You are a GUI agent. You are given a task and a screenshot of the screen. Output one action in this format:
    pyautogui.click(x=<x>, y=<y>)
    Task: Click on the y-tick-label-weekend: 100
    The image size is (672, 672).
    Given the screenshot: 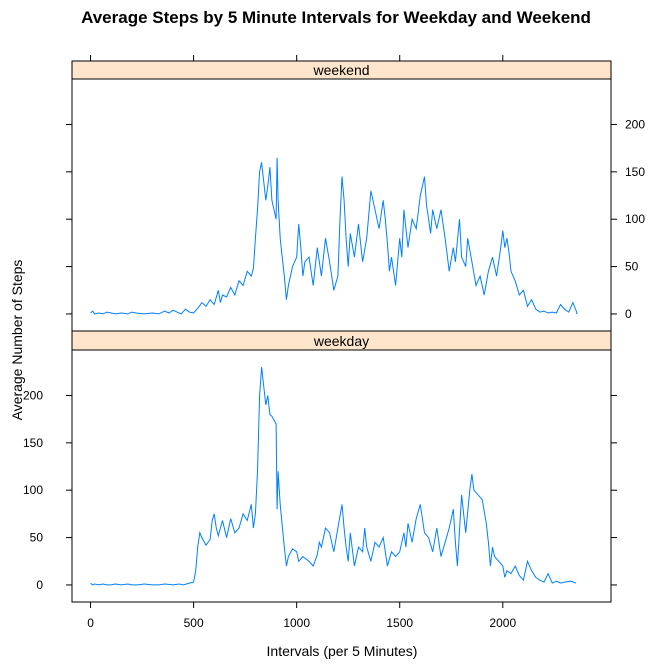 What is the action you would take?
    pyautogui.click(x=635, y=219)
    